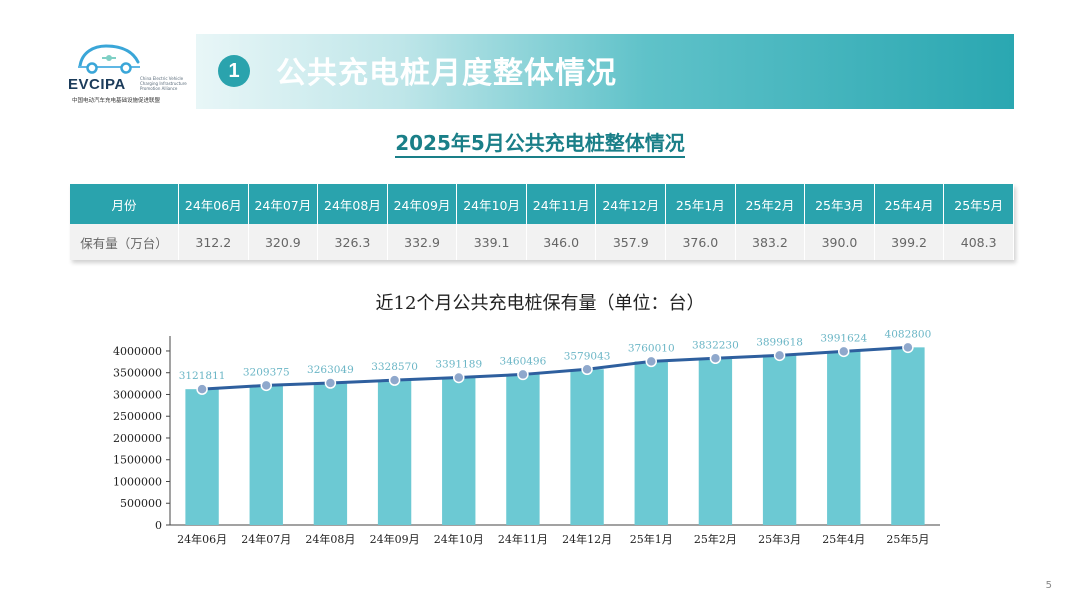 Image resolution: width=1080 pixels, height=608 pixels. Describe the element at coordinates (555, 368) in the screenshot. I see `trend-line` at that location.